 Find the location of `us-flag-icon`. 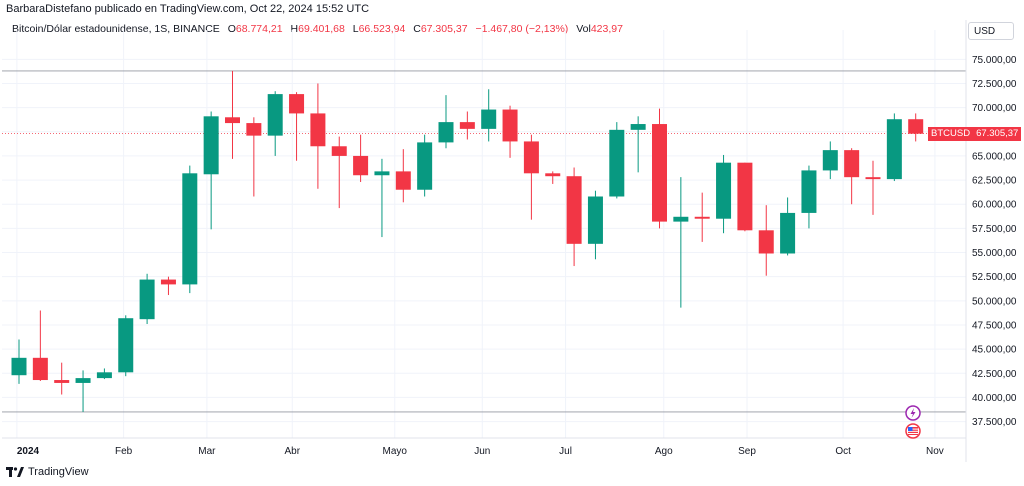

us-flag-icon is located at coordinates (913, 431).